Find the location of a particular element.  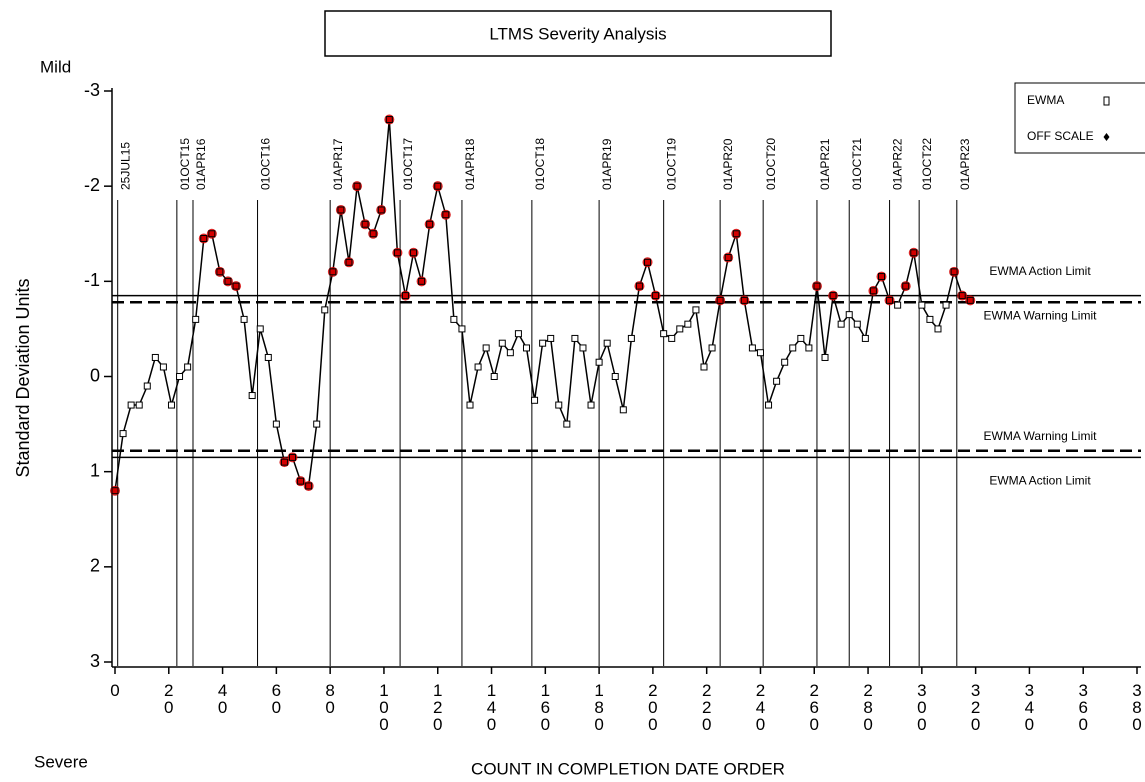

x-axis-label: COUNT IN COMPLETION DATE ORDER is located at coordinates (628, 768).